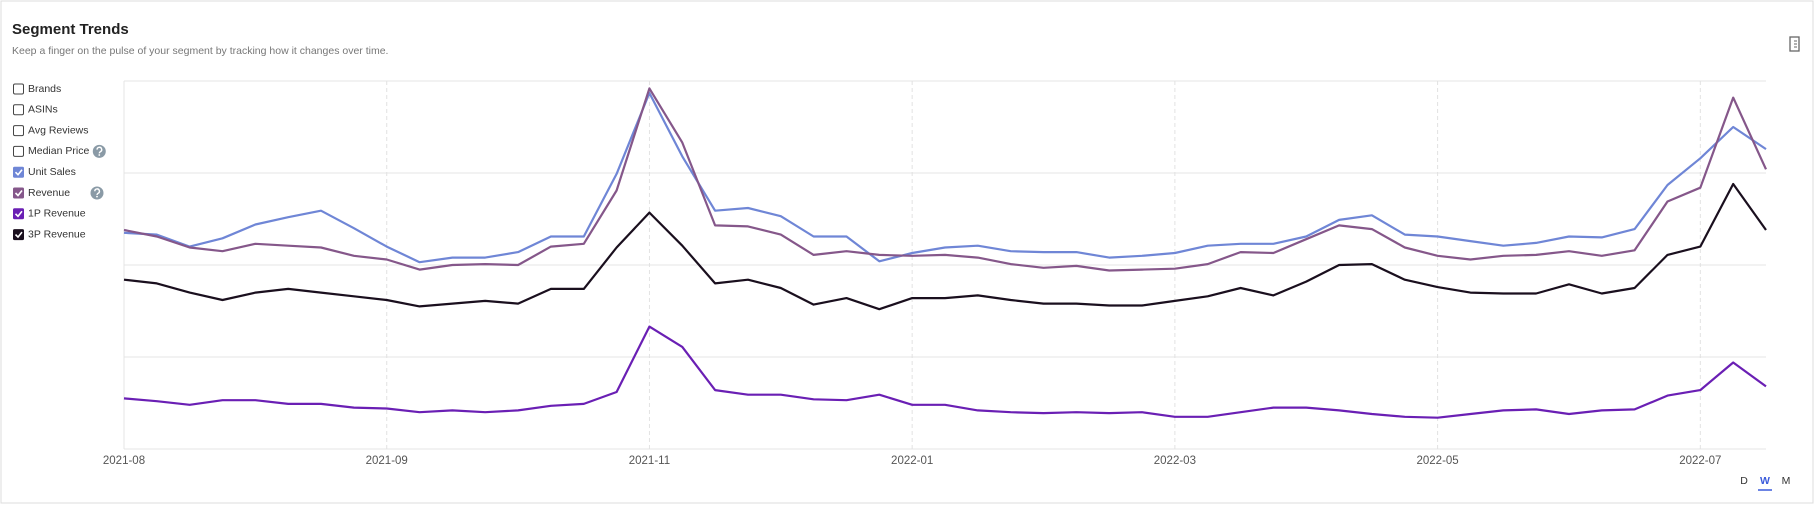 This screenshot has width=1815, height=505. What do you see at coordinates (1786, 481) in the screenshot?
I see `interval-toggle: M` at bounding box center [1786, 481].